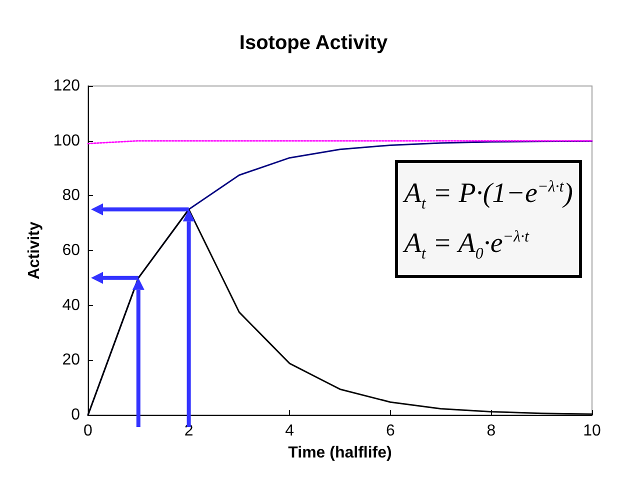  I want to click on annotation: A$_{t}$ = A$_{0}$·e$^{−λ·t}$, so click(467, 246).